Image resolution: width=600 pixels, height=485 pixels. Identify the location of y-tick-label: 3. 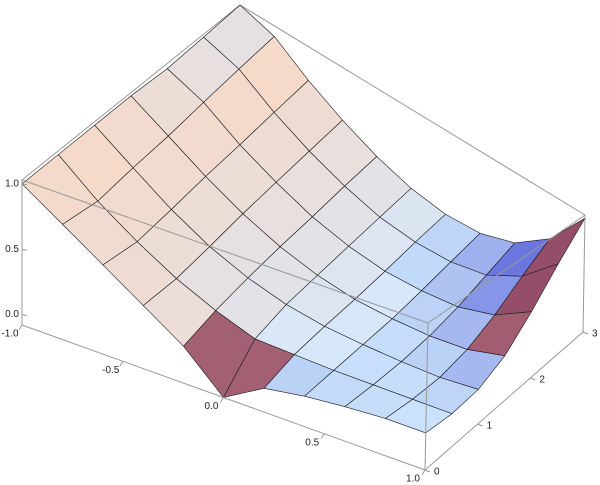
(595, 334).